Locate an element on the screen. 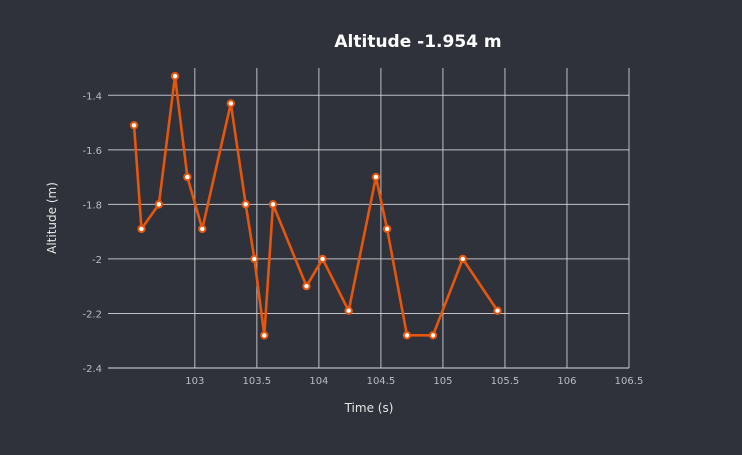 Image resolution: width=742 pixels, height=455 pixels. y-tick-label: -1.8 is located at coordinates (92, 205).